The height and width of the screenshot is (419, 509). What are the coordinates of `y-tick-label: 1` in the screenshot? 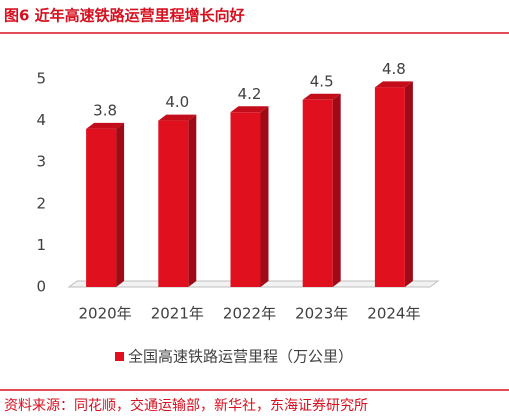 It's located at (41, 245).